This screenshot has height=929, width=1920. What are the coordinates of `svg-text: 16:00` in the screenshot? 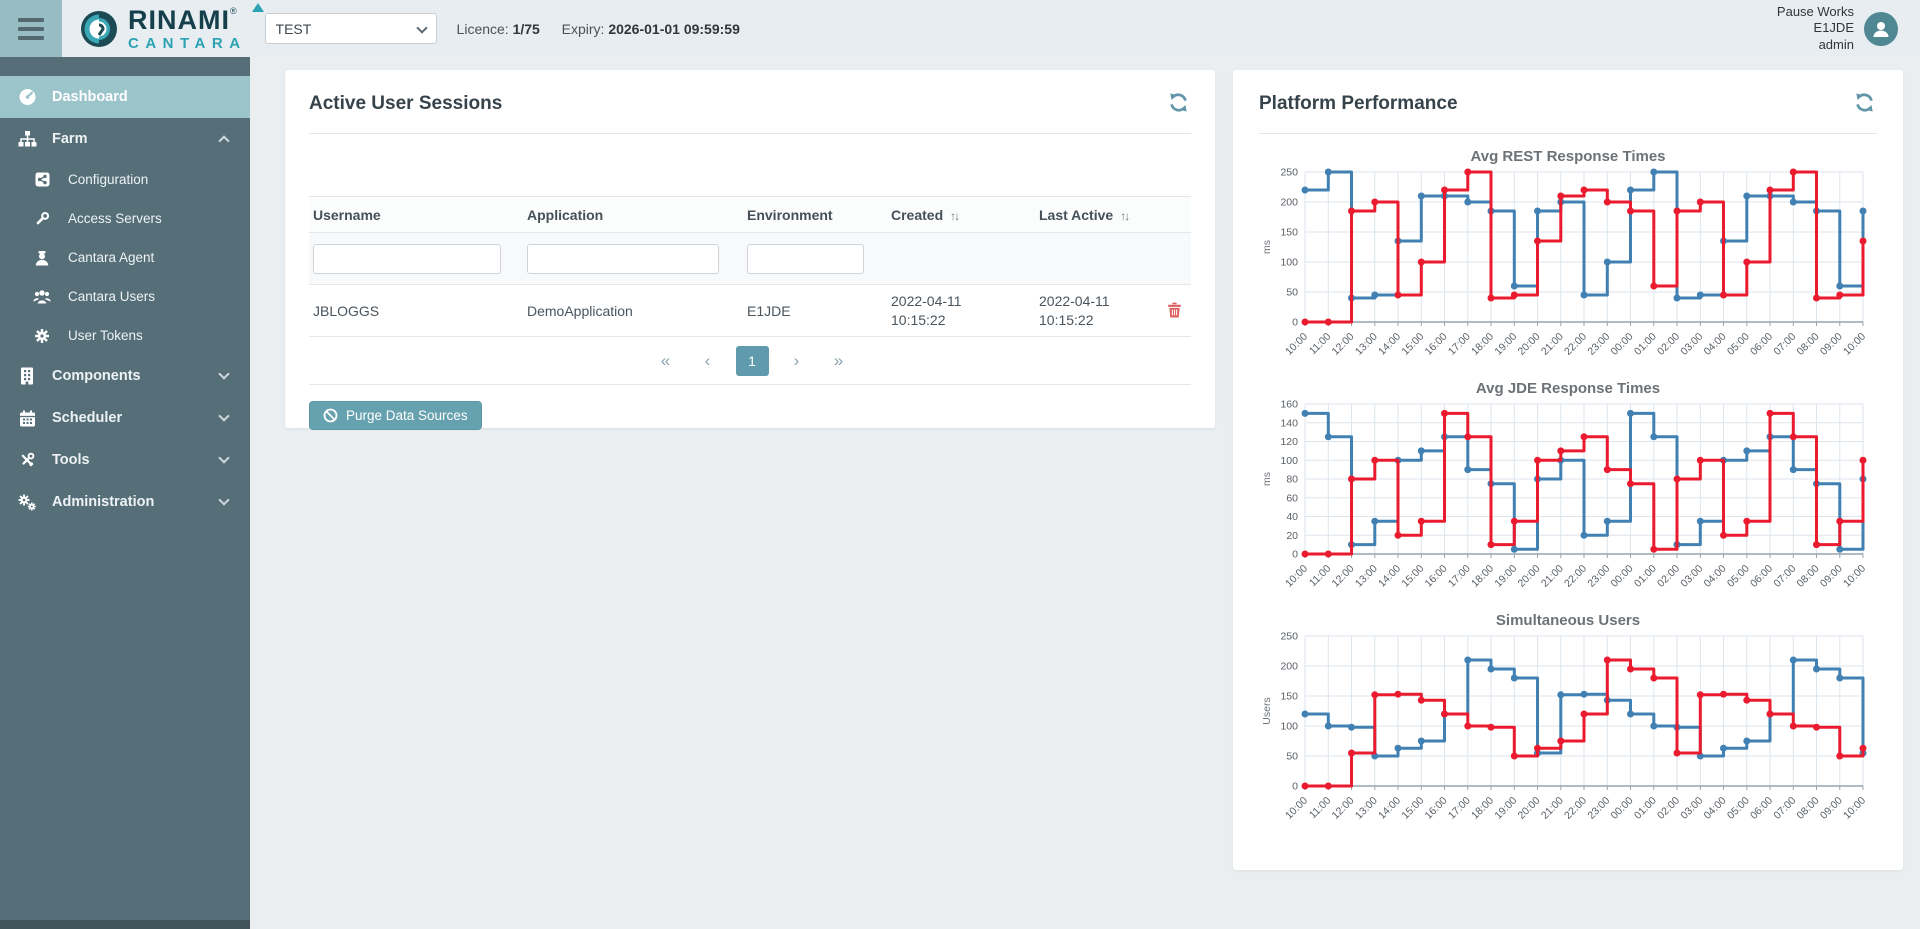 It's located at (1436, 344).